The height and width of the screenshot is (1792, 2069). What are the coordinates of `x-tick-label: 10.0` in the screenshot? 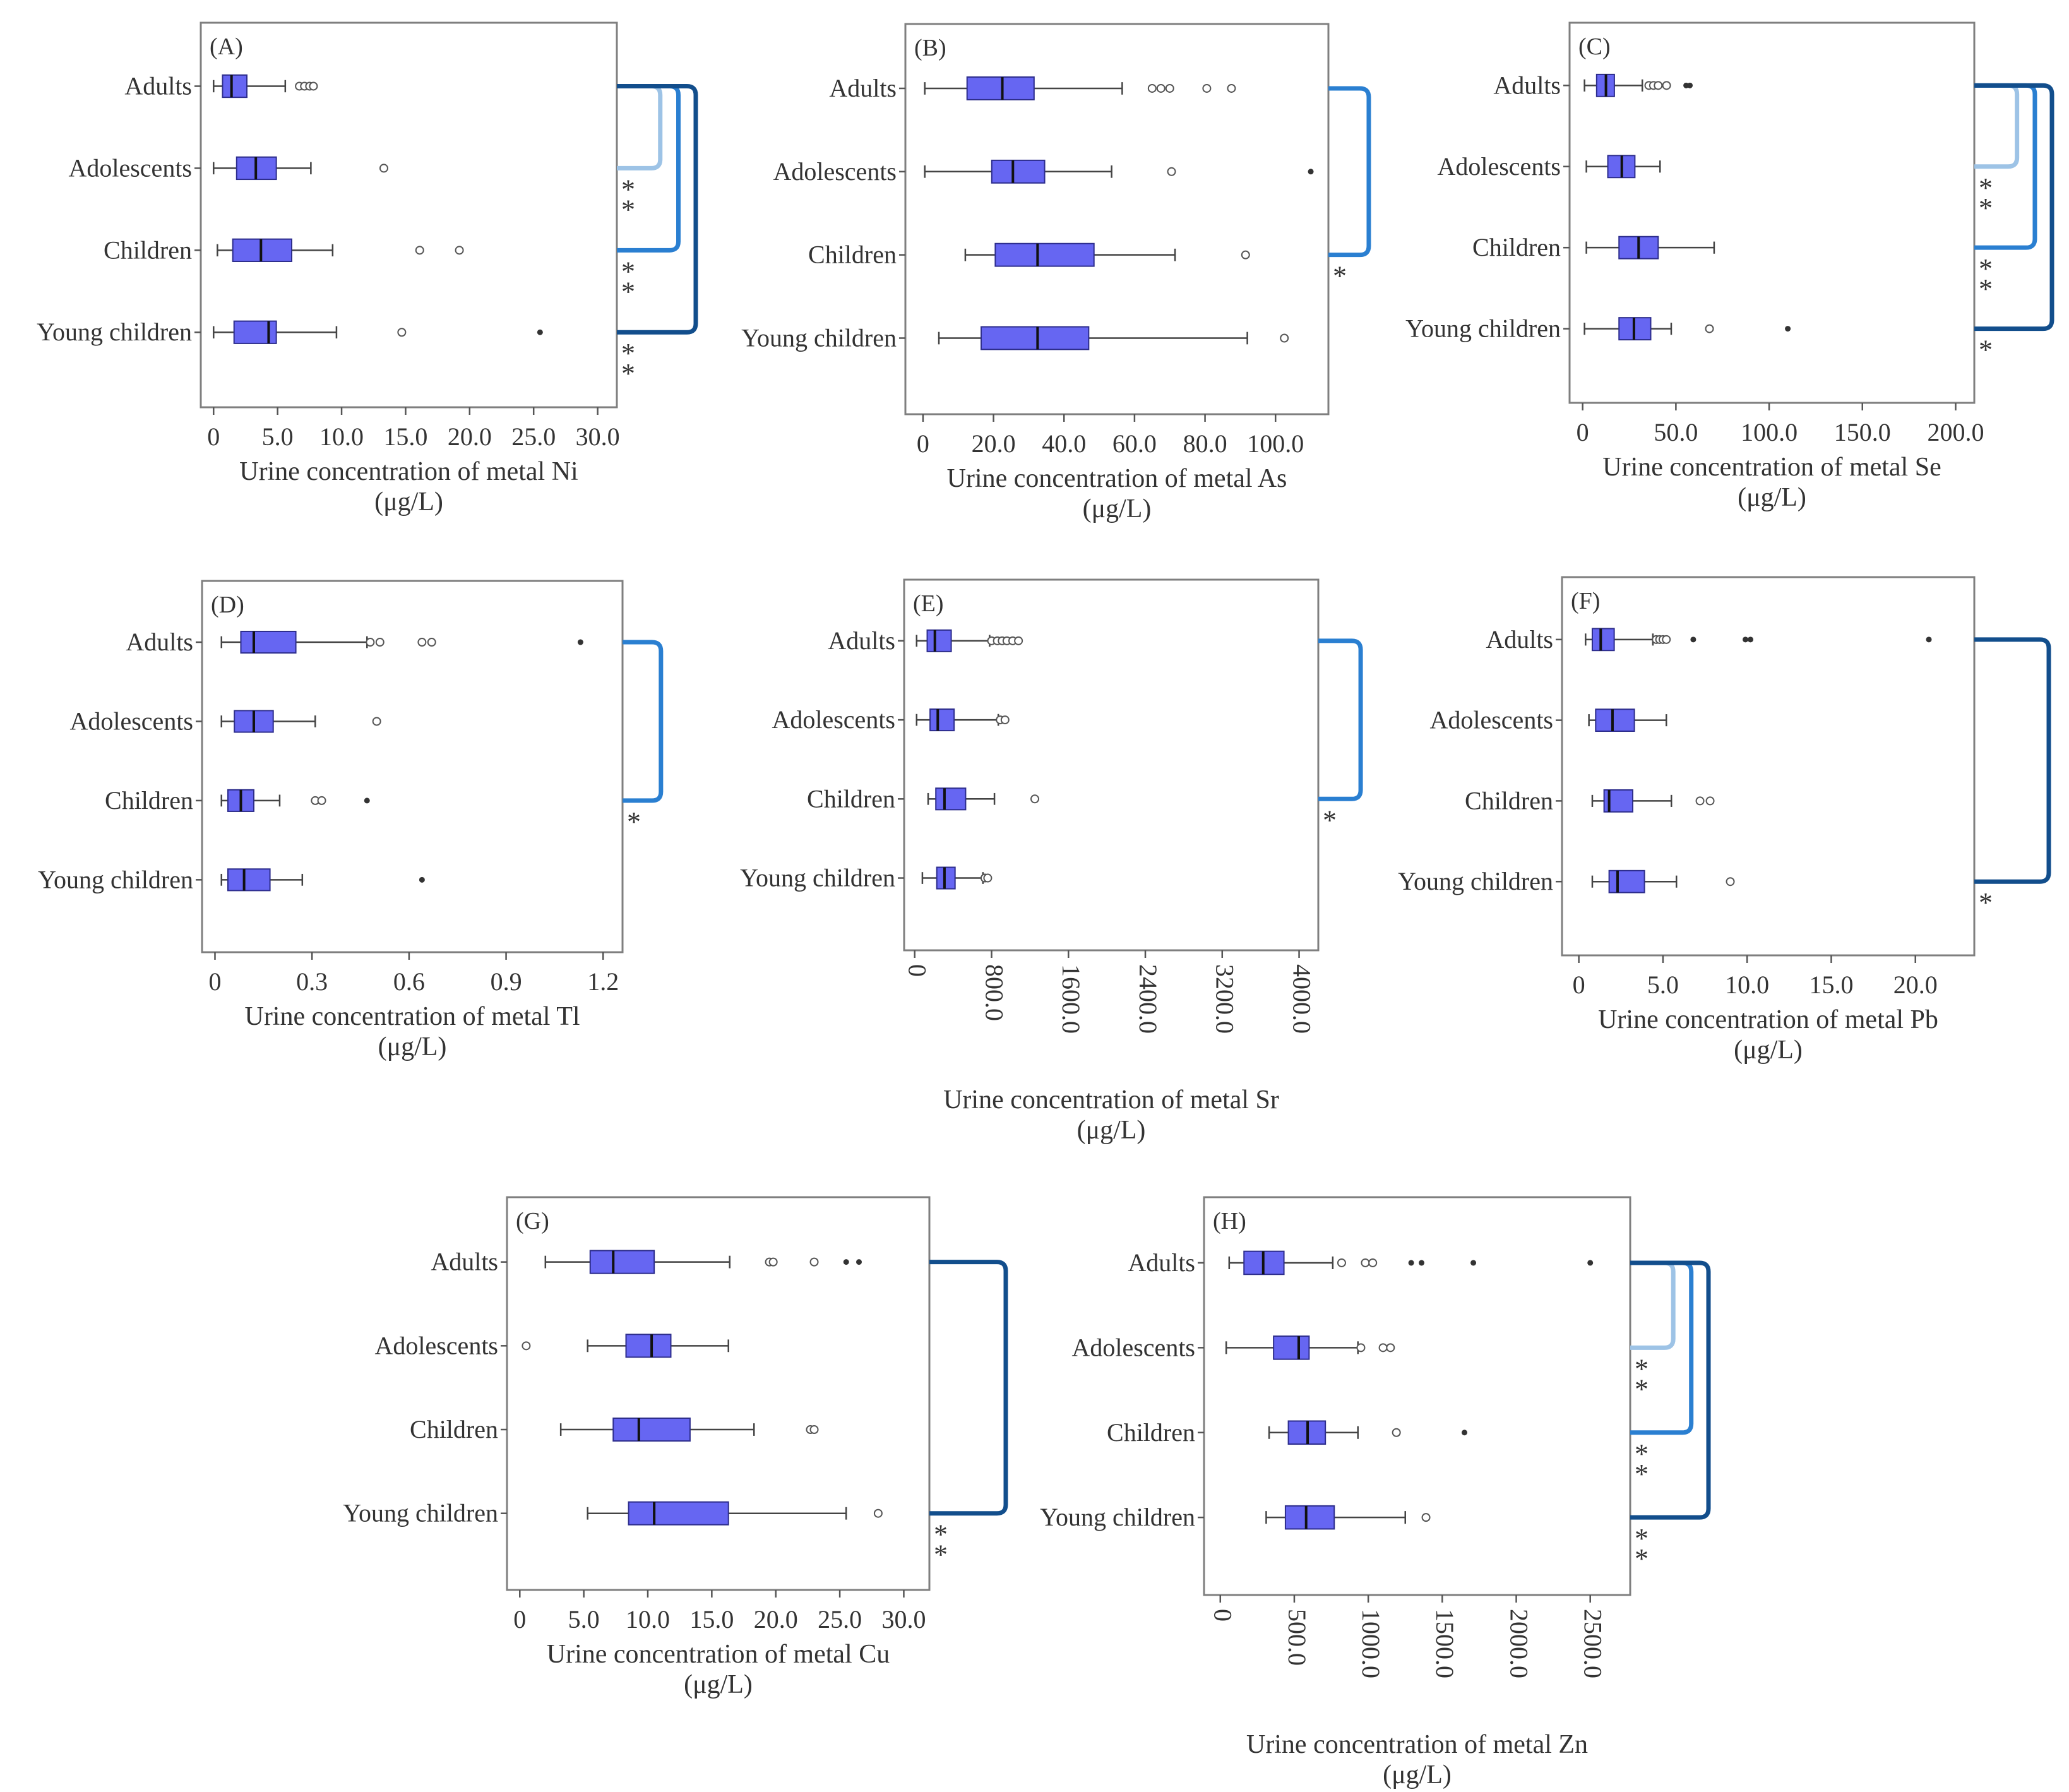 It's located at (342, 437).